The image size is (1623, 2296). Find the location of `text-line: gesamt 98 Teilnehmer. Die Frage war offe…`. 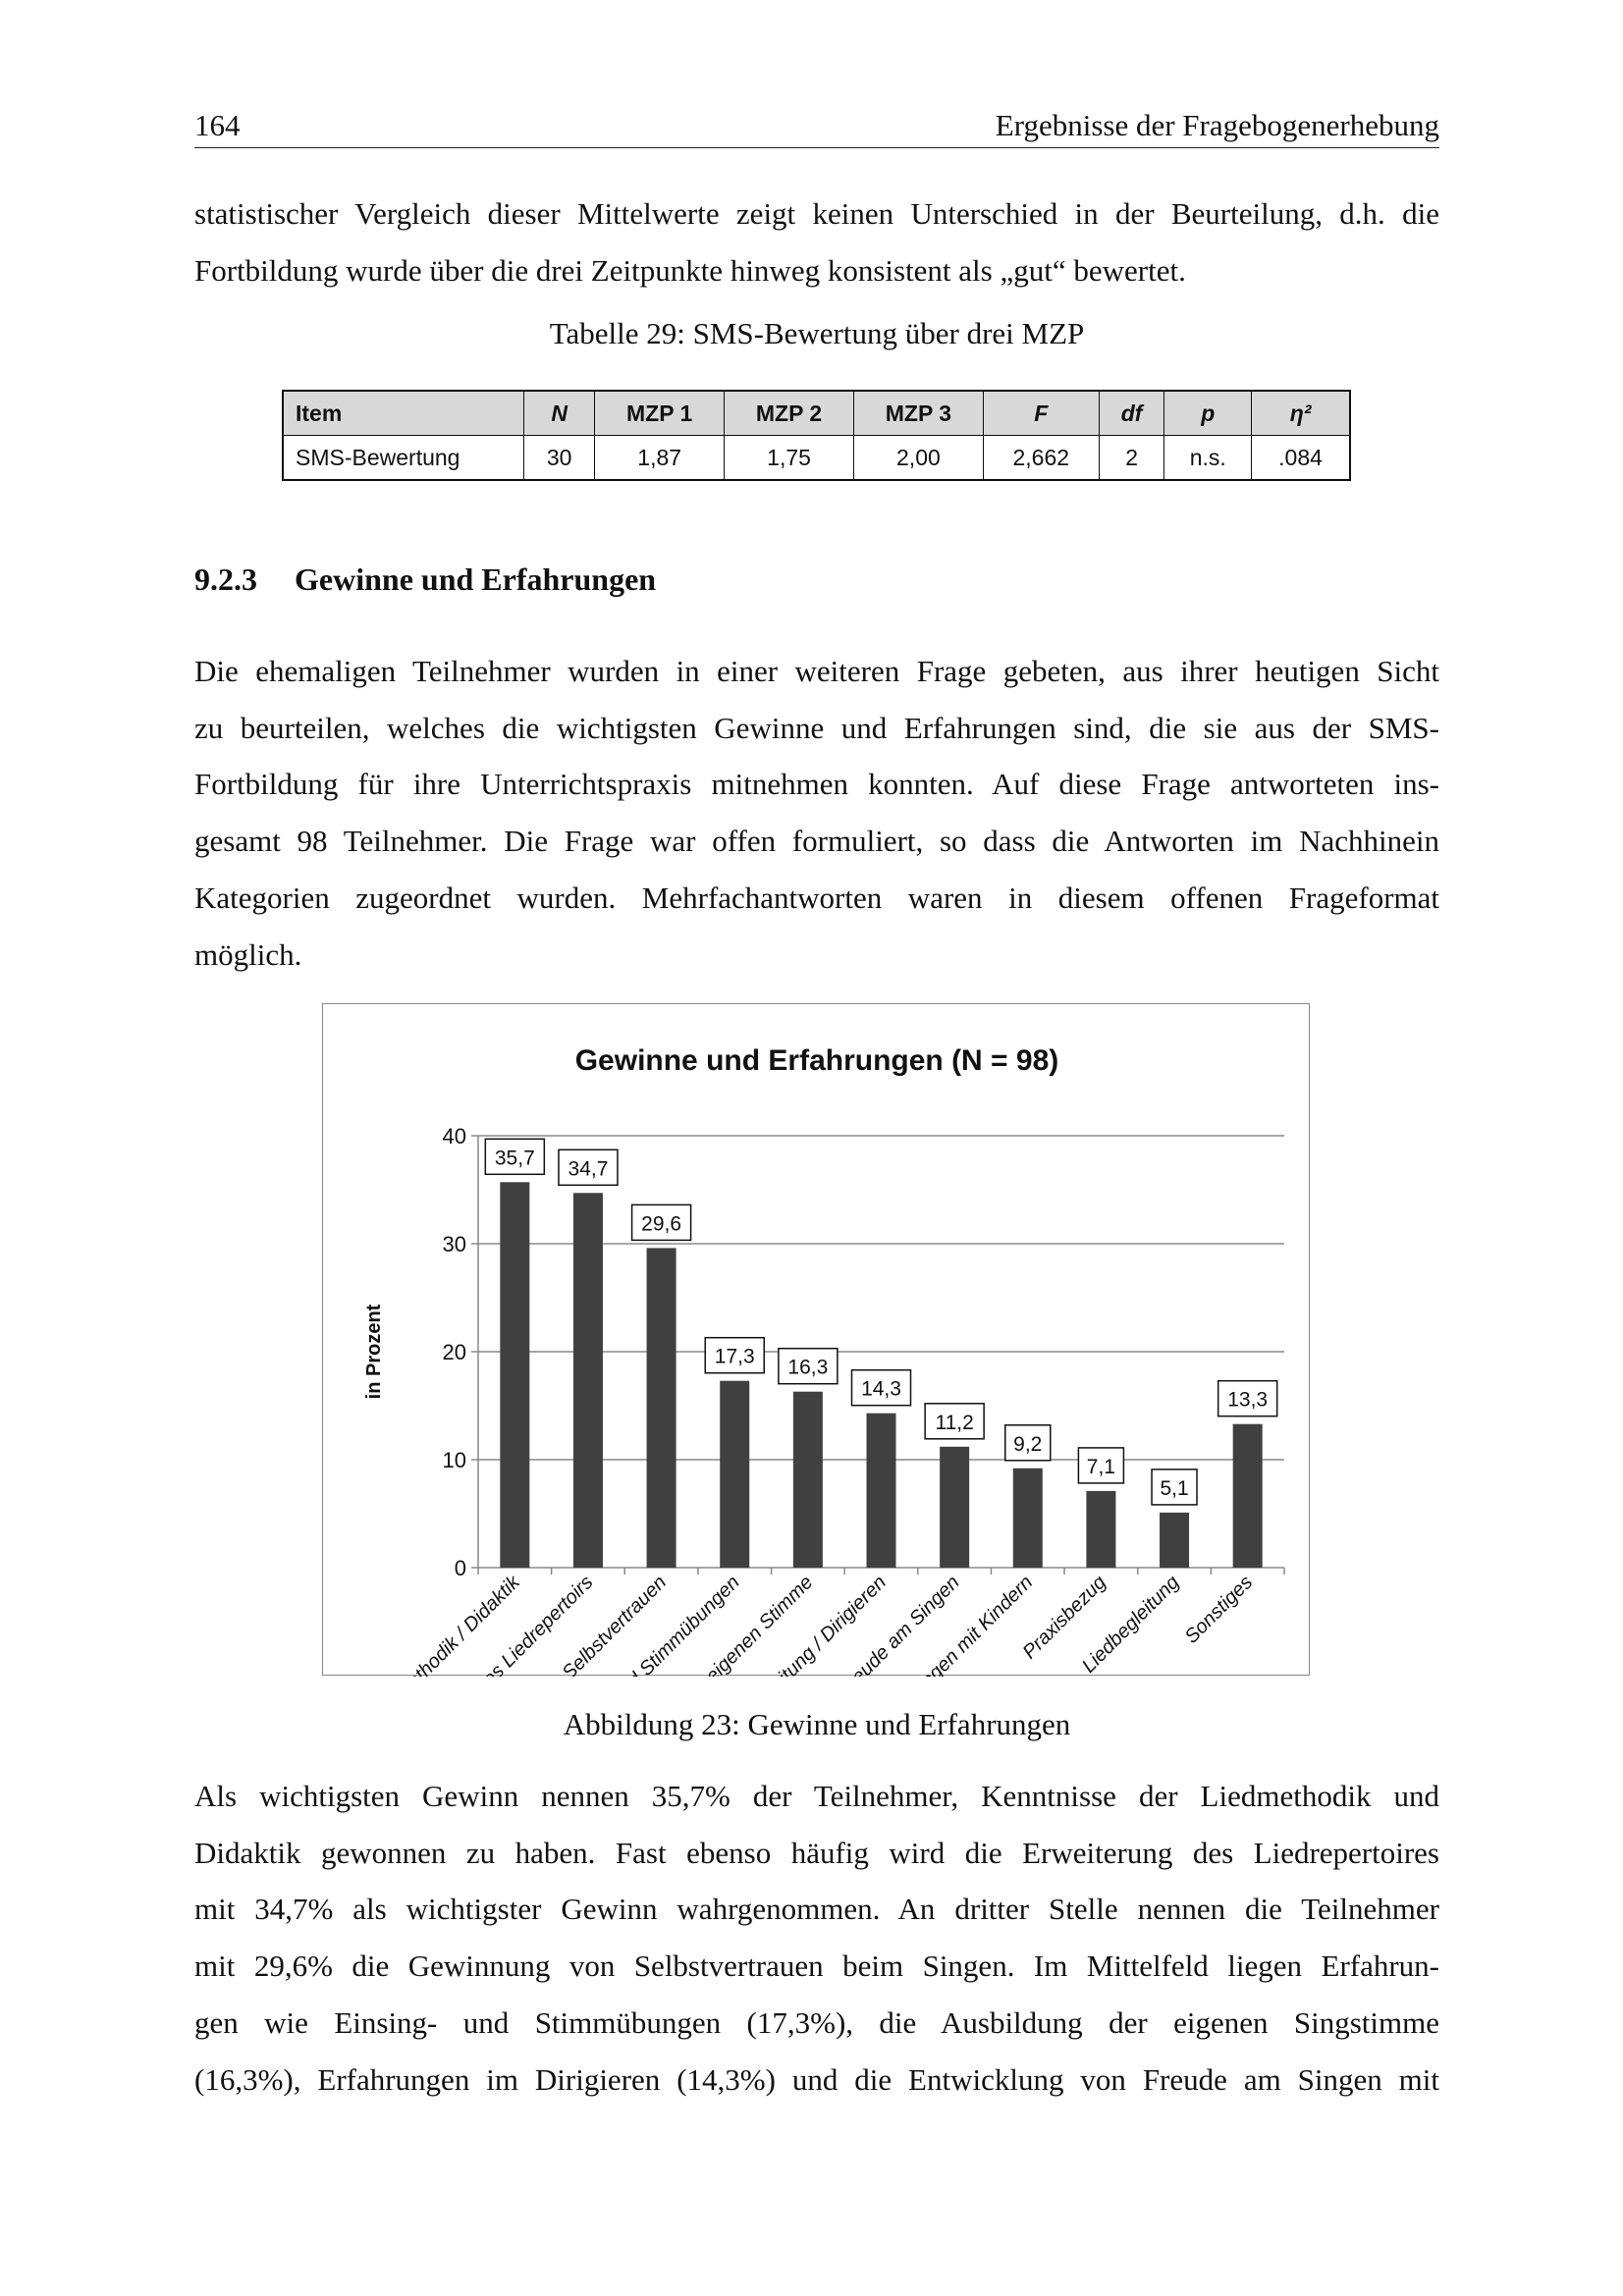

text-line: gesamt 98 Teilnehmer. Die Frage war offe… is located at coordinates (816, 842).